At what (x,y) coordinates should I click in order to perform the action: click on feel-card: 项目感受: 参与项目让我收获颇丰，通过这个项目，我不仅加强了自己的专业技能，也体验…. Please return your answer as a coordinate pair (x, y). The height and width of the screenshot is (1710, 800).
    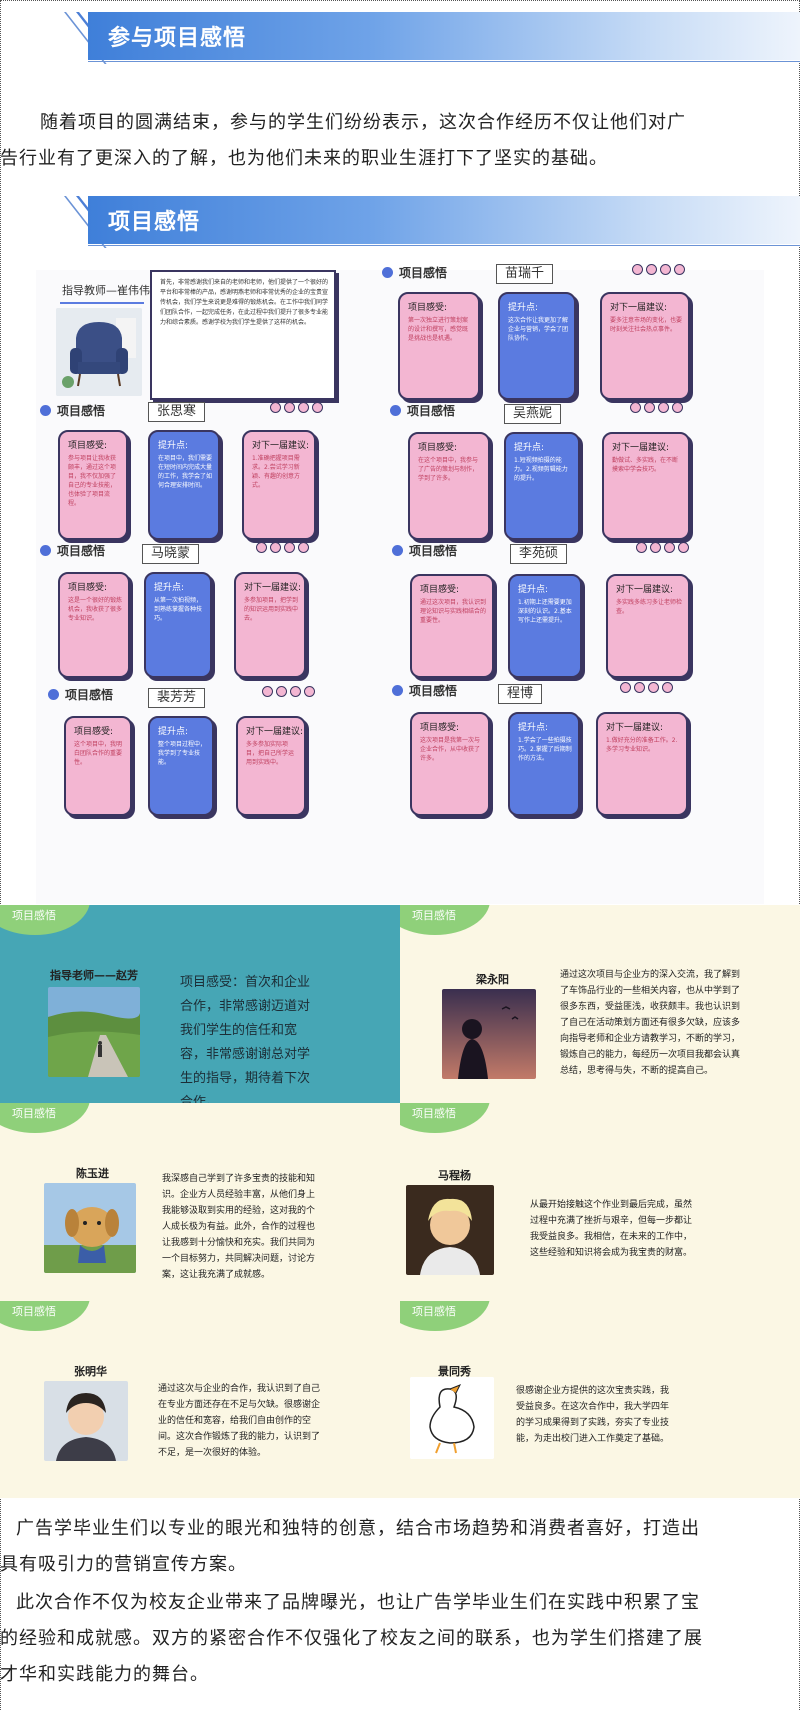
    Looking at the image, I should click on (93, 485).